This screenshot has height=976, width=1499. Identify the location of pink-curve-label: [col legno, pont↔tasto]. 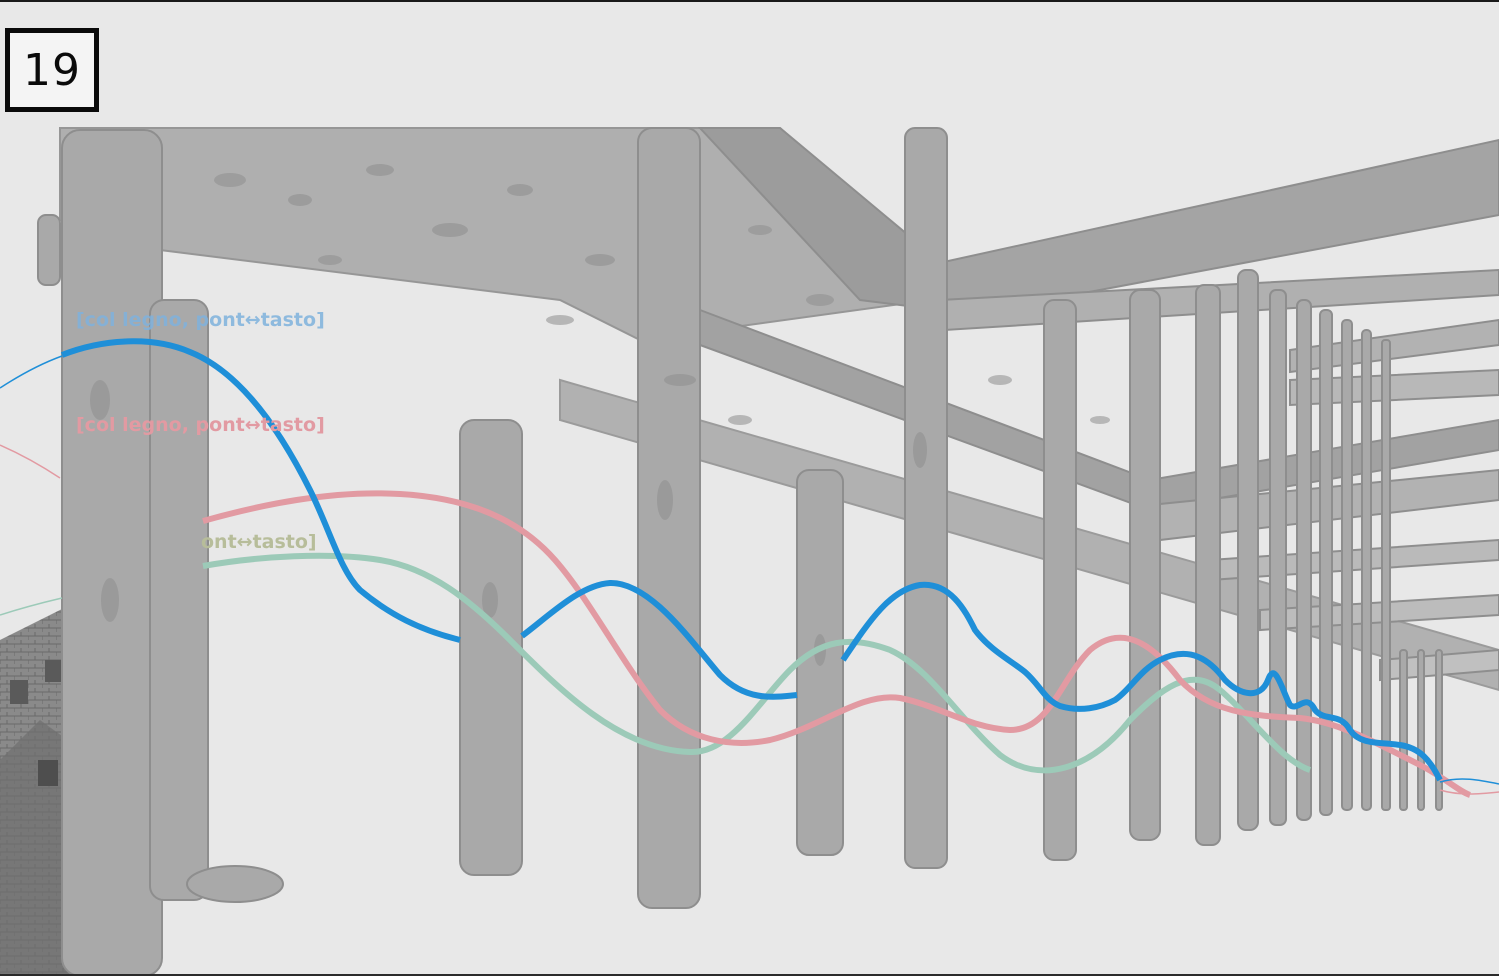
(200, 425).